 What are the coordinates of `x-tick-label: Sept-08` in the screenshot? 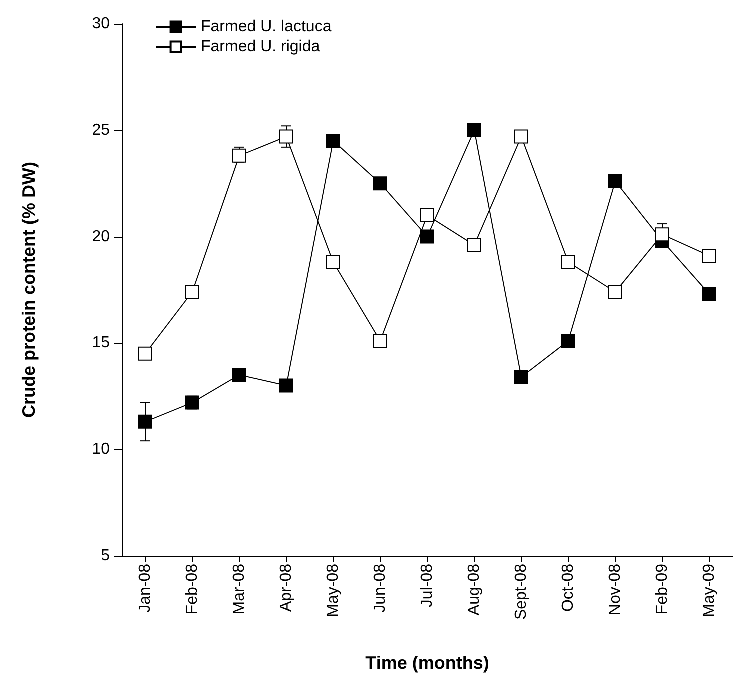 It's located at (521, 592).